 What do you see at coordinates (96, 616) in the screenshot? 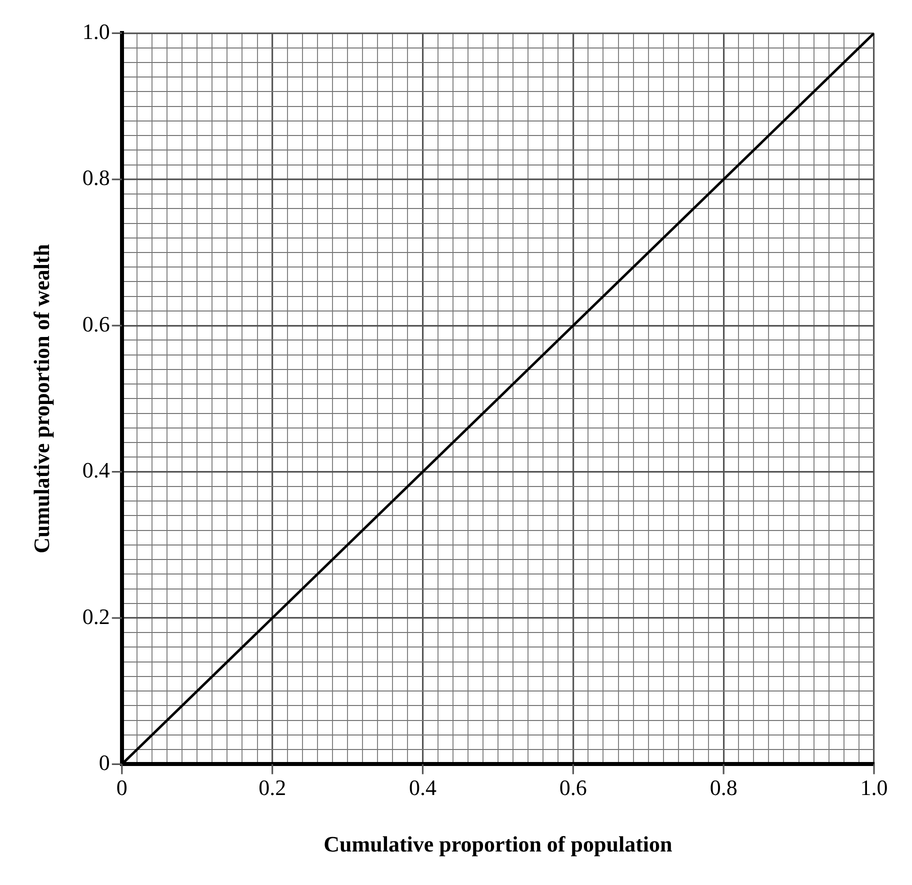
I see `y-tick-label: 0.2` at bounding box center [96, 616].